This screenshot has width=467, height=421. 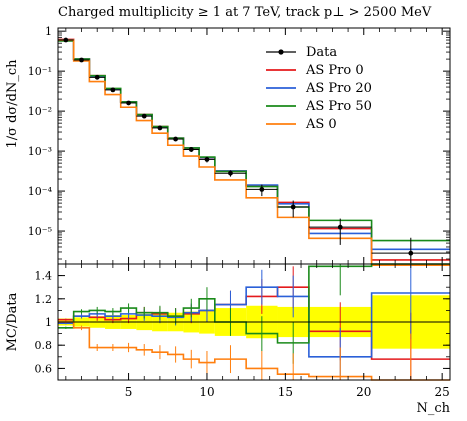 What do you see at coordinates (44, 368) in the screenshot?
I see `ratio-y-tick-label: 0.6` at bounding box center [44, 368].